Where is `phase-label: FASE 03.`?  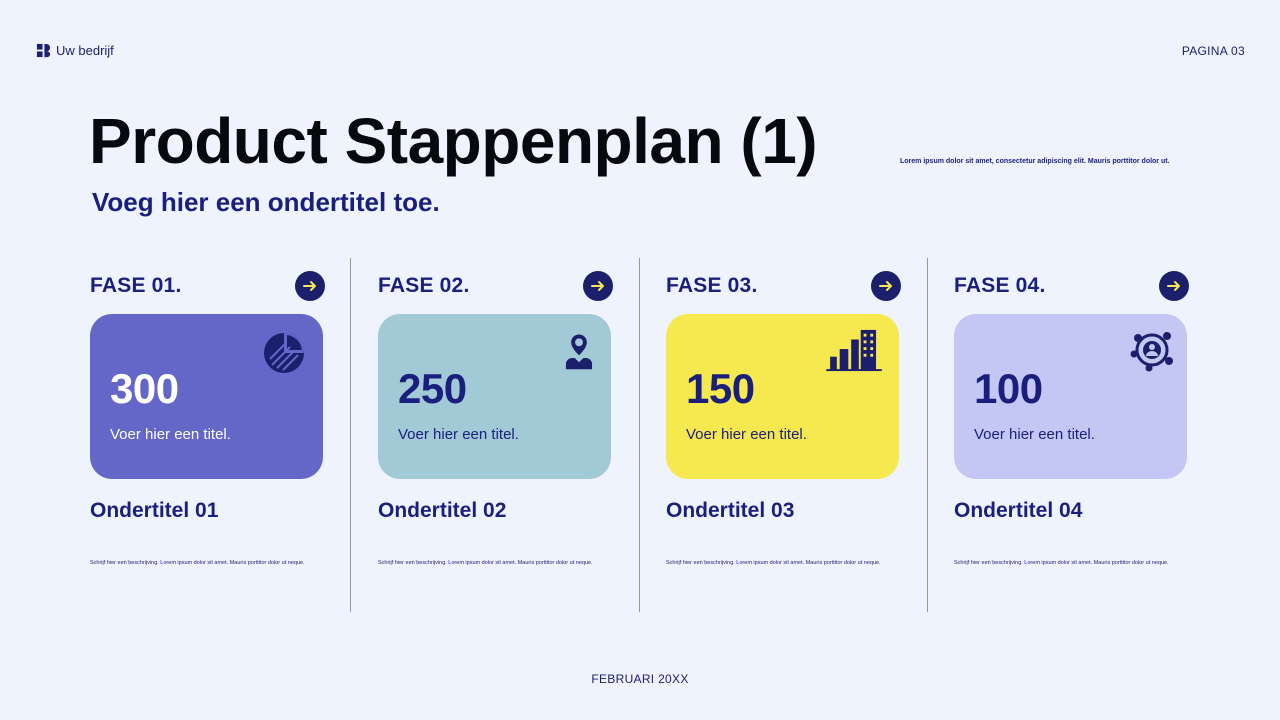
phase-label: FASE 03. is located at coordinates (712, 285).